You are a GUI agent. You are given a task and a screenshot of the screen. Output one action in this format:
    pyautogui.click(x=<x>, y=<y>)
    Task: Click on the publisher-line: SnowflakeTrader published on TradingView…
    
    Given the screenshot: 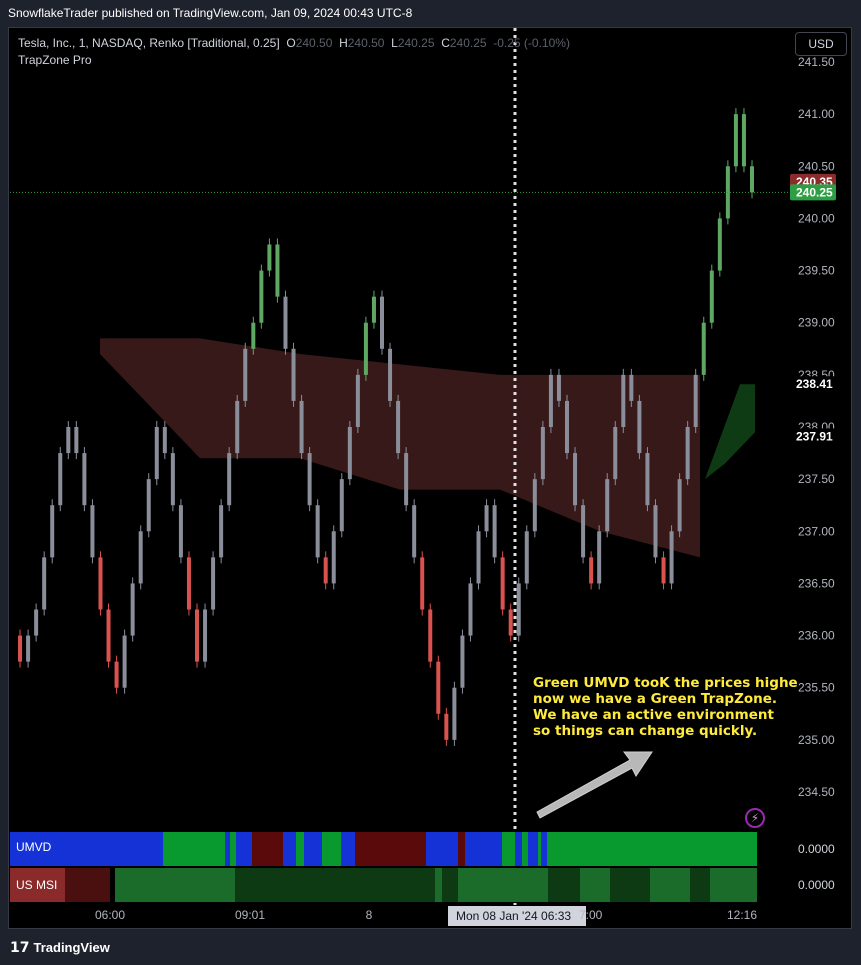 What is the action you would take?
    pyautogui.click(x=210, y=13)
    